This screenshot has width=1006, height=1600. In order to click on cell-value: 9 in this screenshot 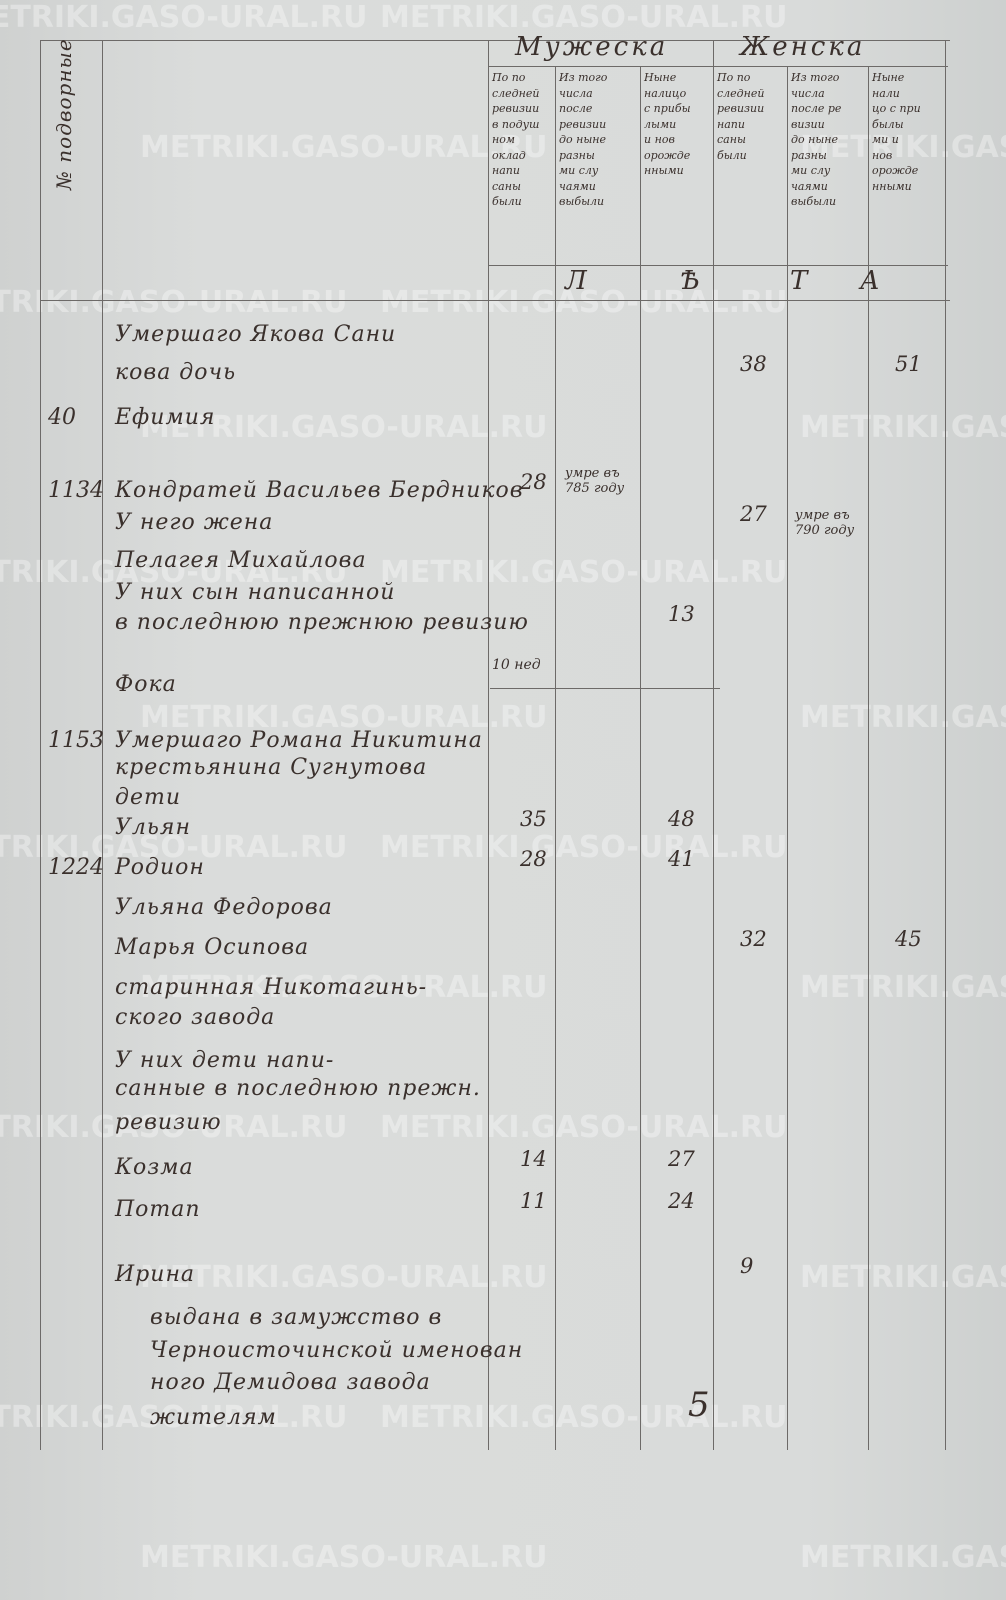, I will do `click(747, 1266)`.